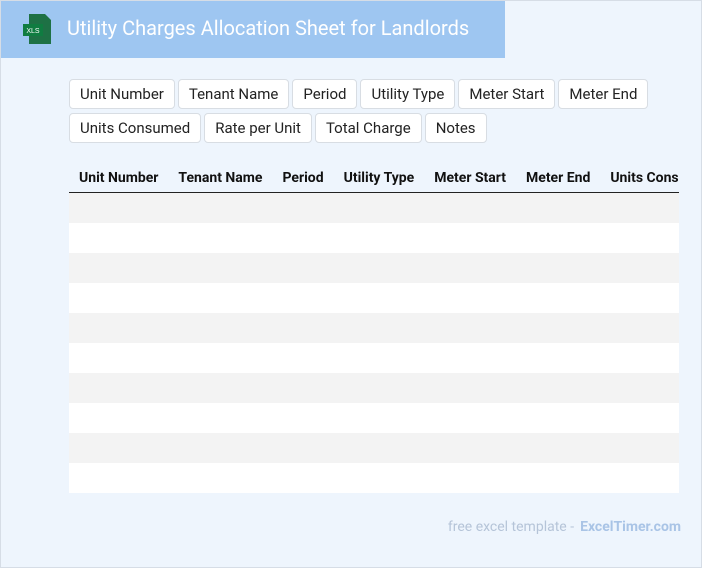 Image resolution: width=702 pixels, height=568 pixels. What do you see at coordinates (603, 94) in the screenshot?
I see `field-chip: Meter End` at bounding box center [603, 94].